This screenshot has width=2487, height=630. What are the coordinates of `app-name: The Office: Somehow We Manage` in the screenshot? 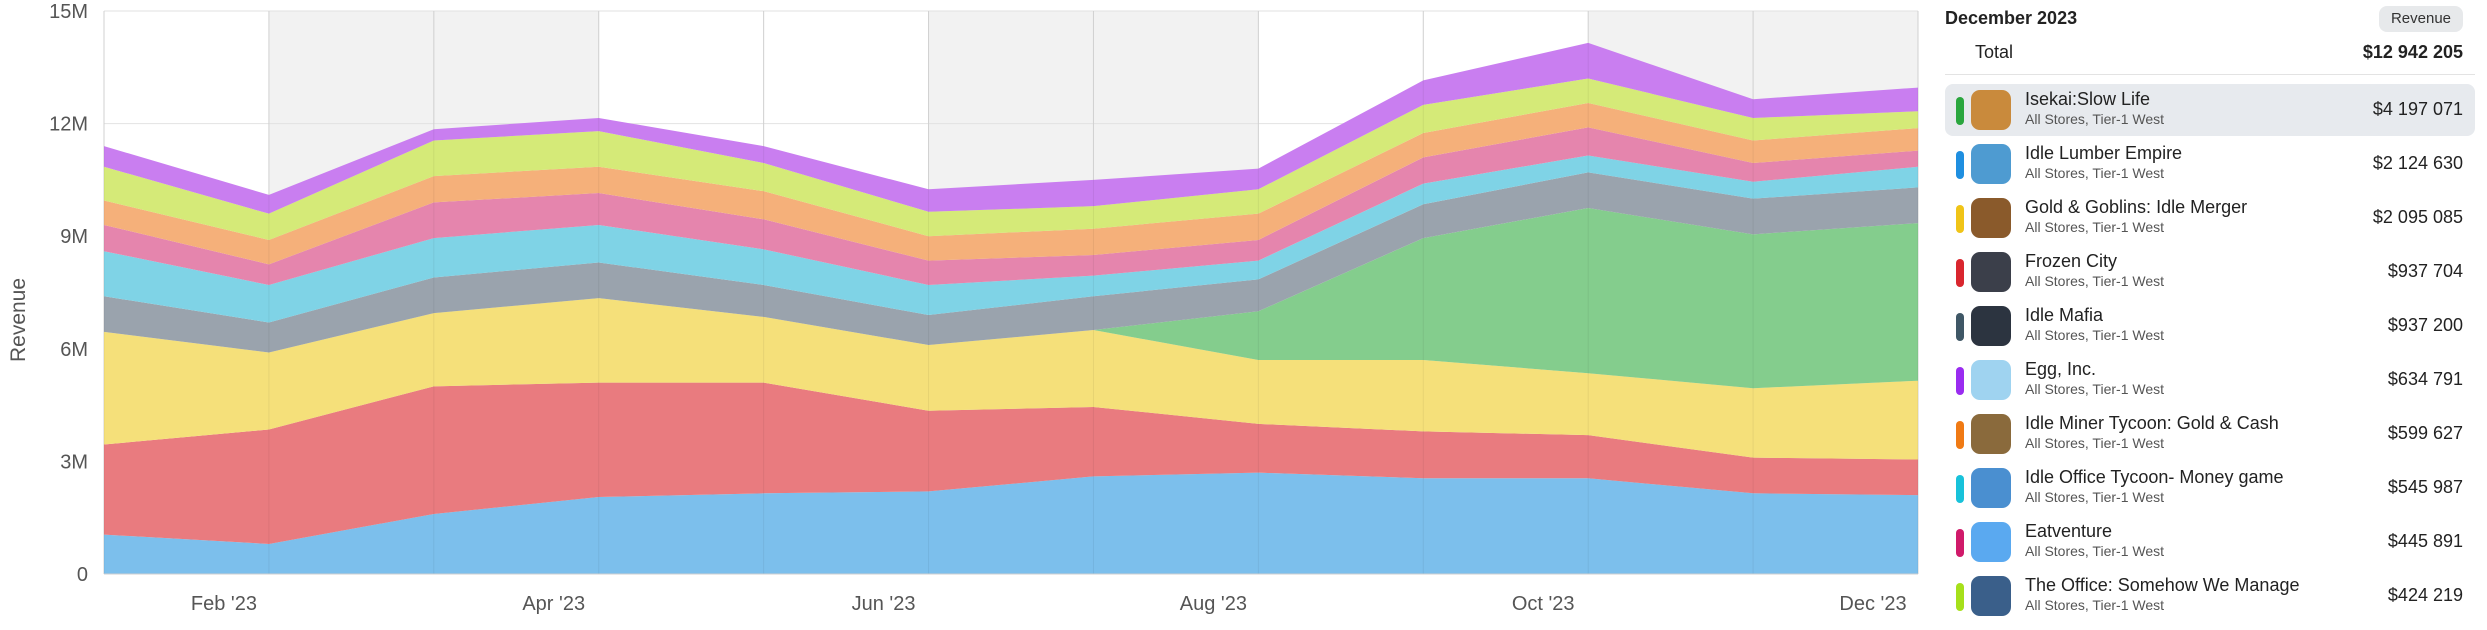 It's located at (2162, 585).